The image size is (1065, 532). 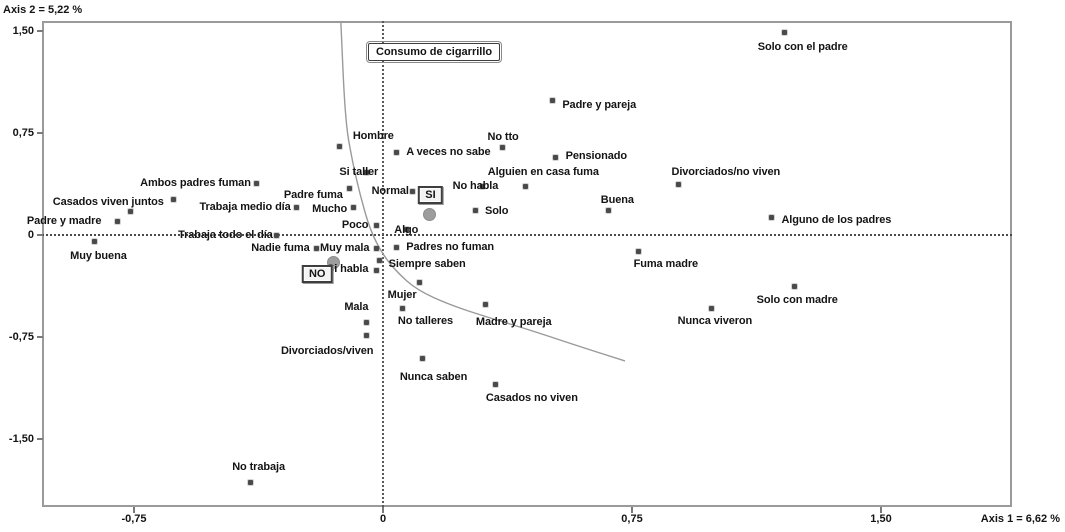 I want to click on point-label: A veces no sabe, so click(x=448, y=152).